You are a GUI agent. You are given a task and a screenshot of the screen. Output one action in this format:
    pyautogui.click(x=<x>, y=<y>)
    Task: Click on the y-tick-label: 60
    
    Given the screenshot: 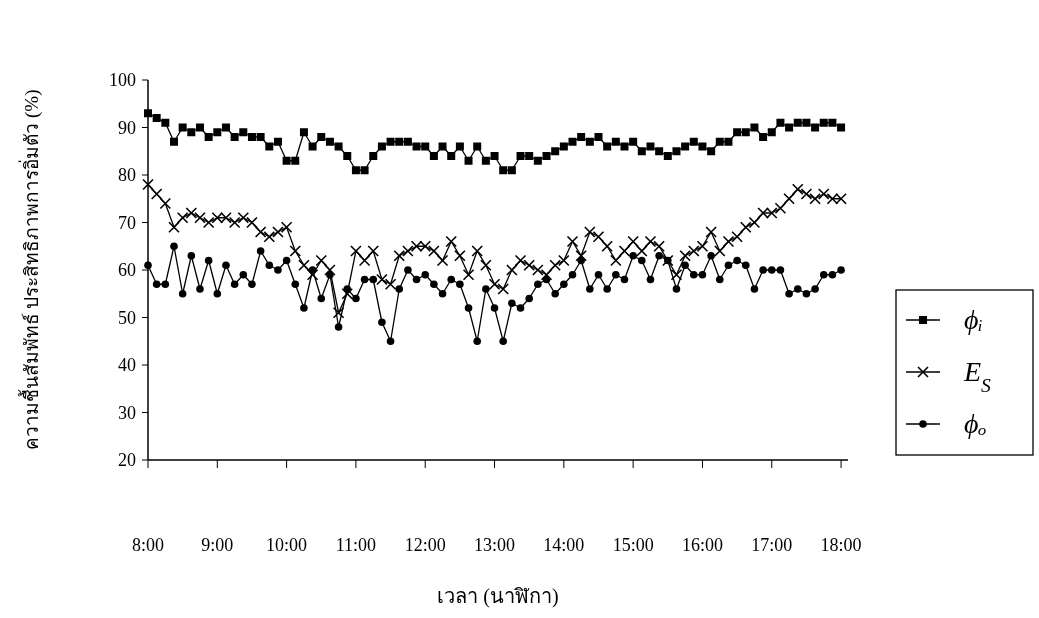 What is the action you would take?
    pyautogui.click(x=127, y=270)
    